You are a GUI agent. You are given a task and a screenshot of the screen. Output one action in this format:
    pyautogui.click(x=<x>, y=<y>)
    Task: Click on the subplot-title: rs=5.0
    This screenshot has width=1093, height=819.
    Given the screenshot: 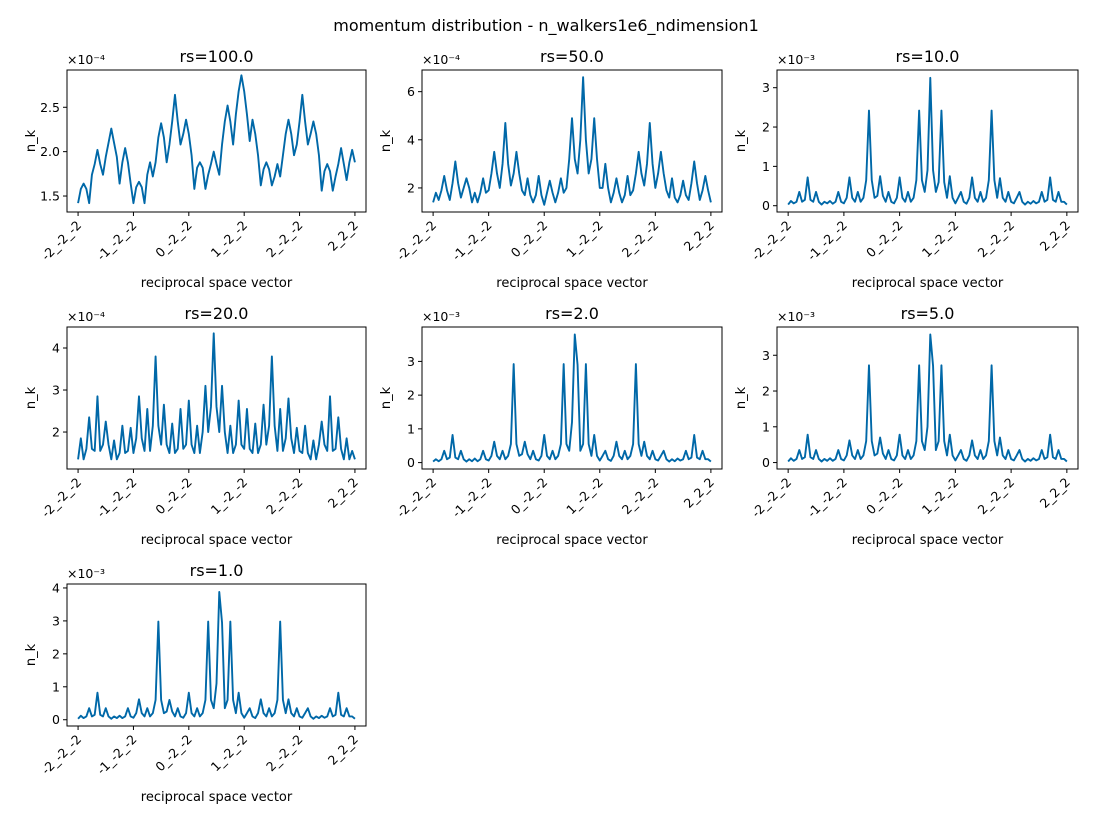 What is the action you would take?
    pyautogui.click(x=928, y=313)
    